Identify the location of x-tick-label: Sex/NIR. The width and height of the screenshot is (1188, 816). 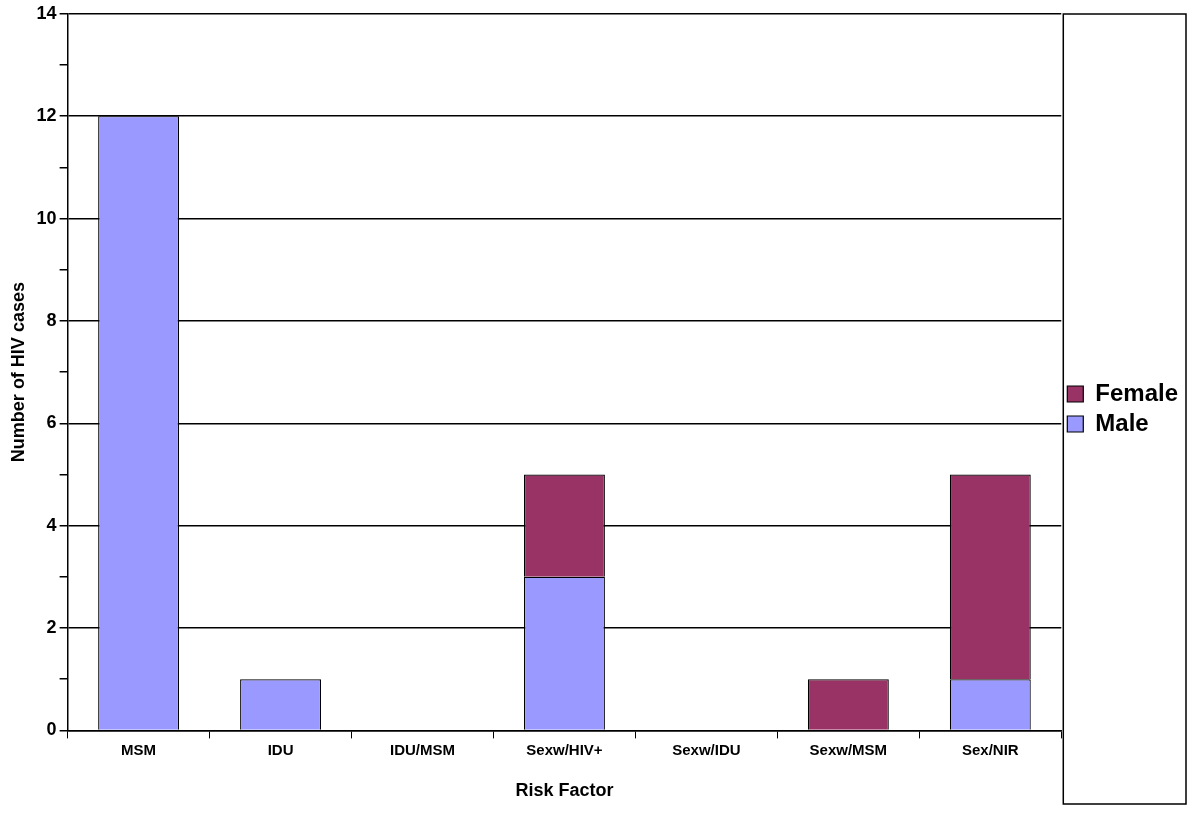
(990, 749).